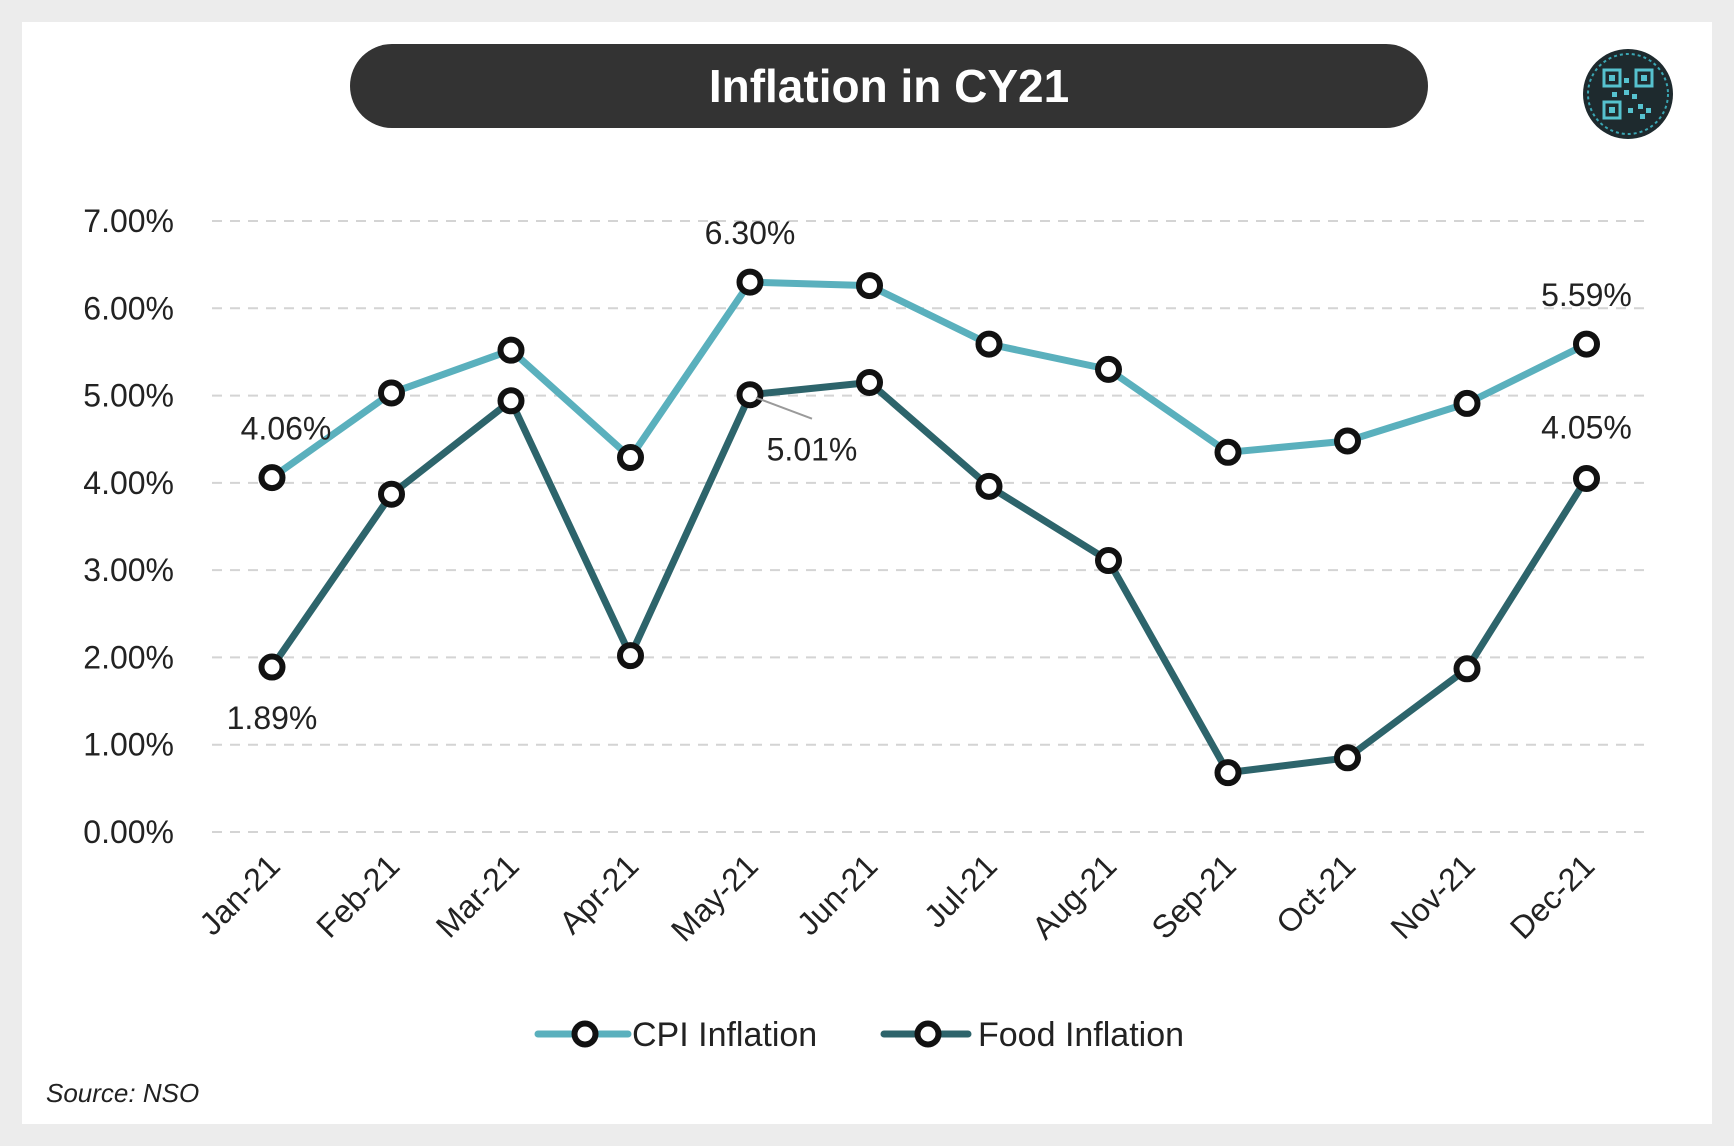 The height and width of the screenshot is (1146, 1734). Describe the element at coordinates (812, 450) in the screenshot. I see `data-label: 5.01%` at that location.